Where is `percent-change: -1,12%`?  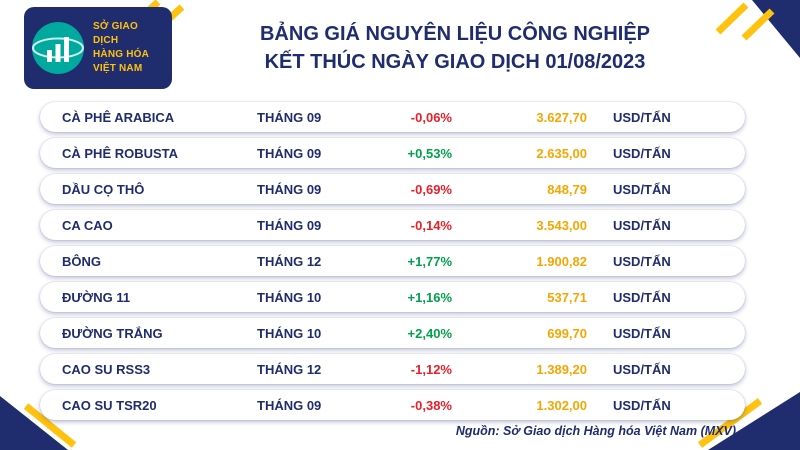
percent-change: -1,12% is located at coordinates (431, 369).